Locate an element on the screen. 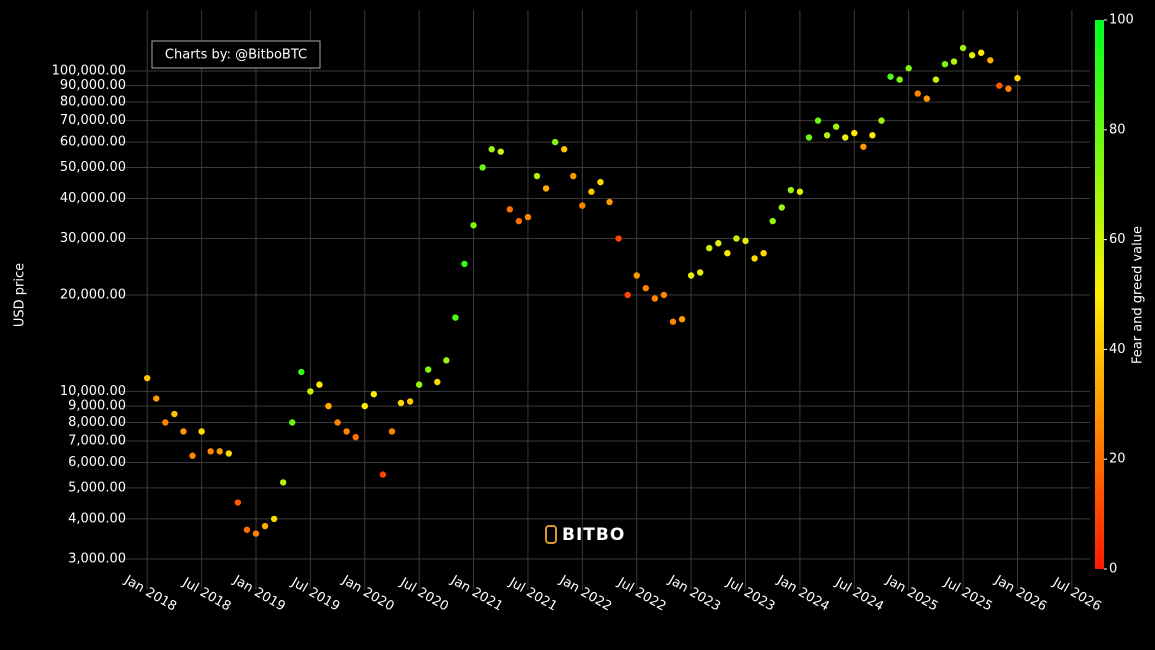 This screenshot has width=1155, height=650. x-tick-label: Jan 2023 is located at coordinates (694, 593).